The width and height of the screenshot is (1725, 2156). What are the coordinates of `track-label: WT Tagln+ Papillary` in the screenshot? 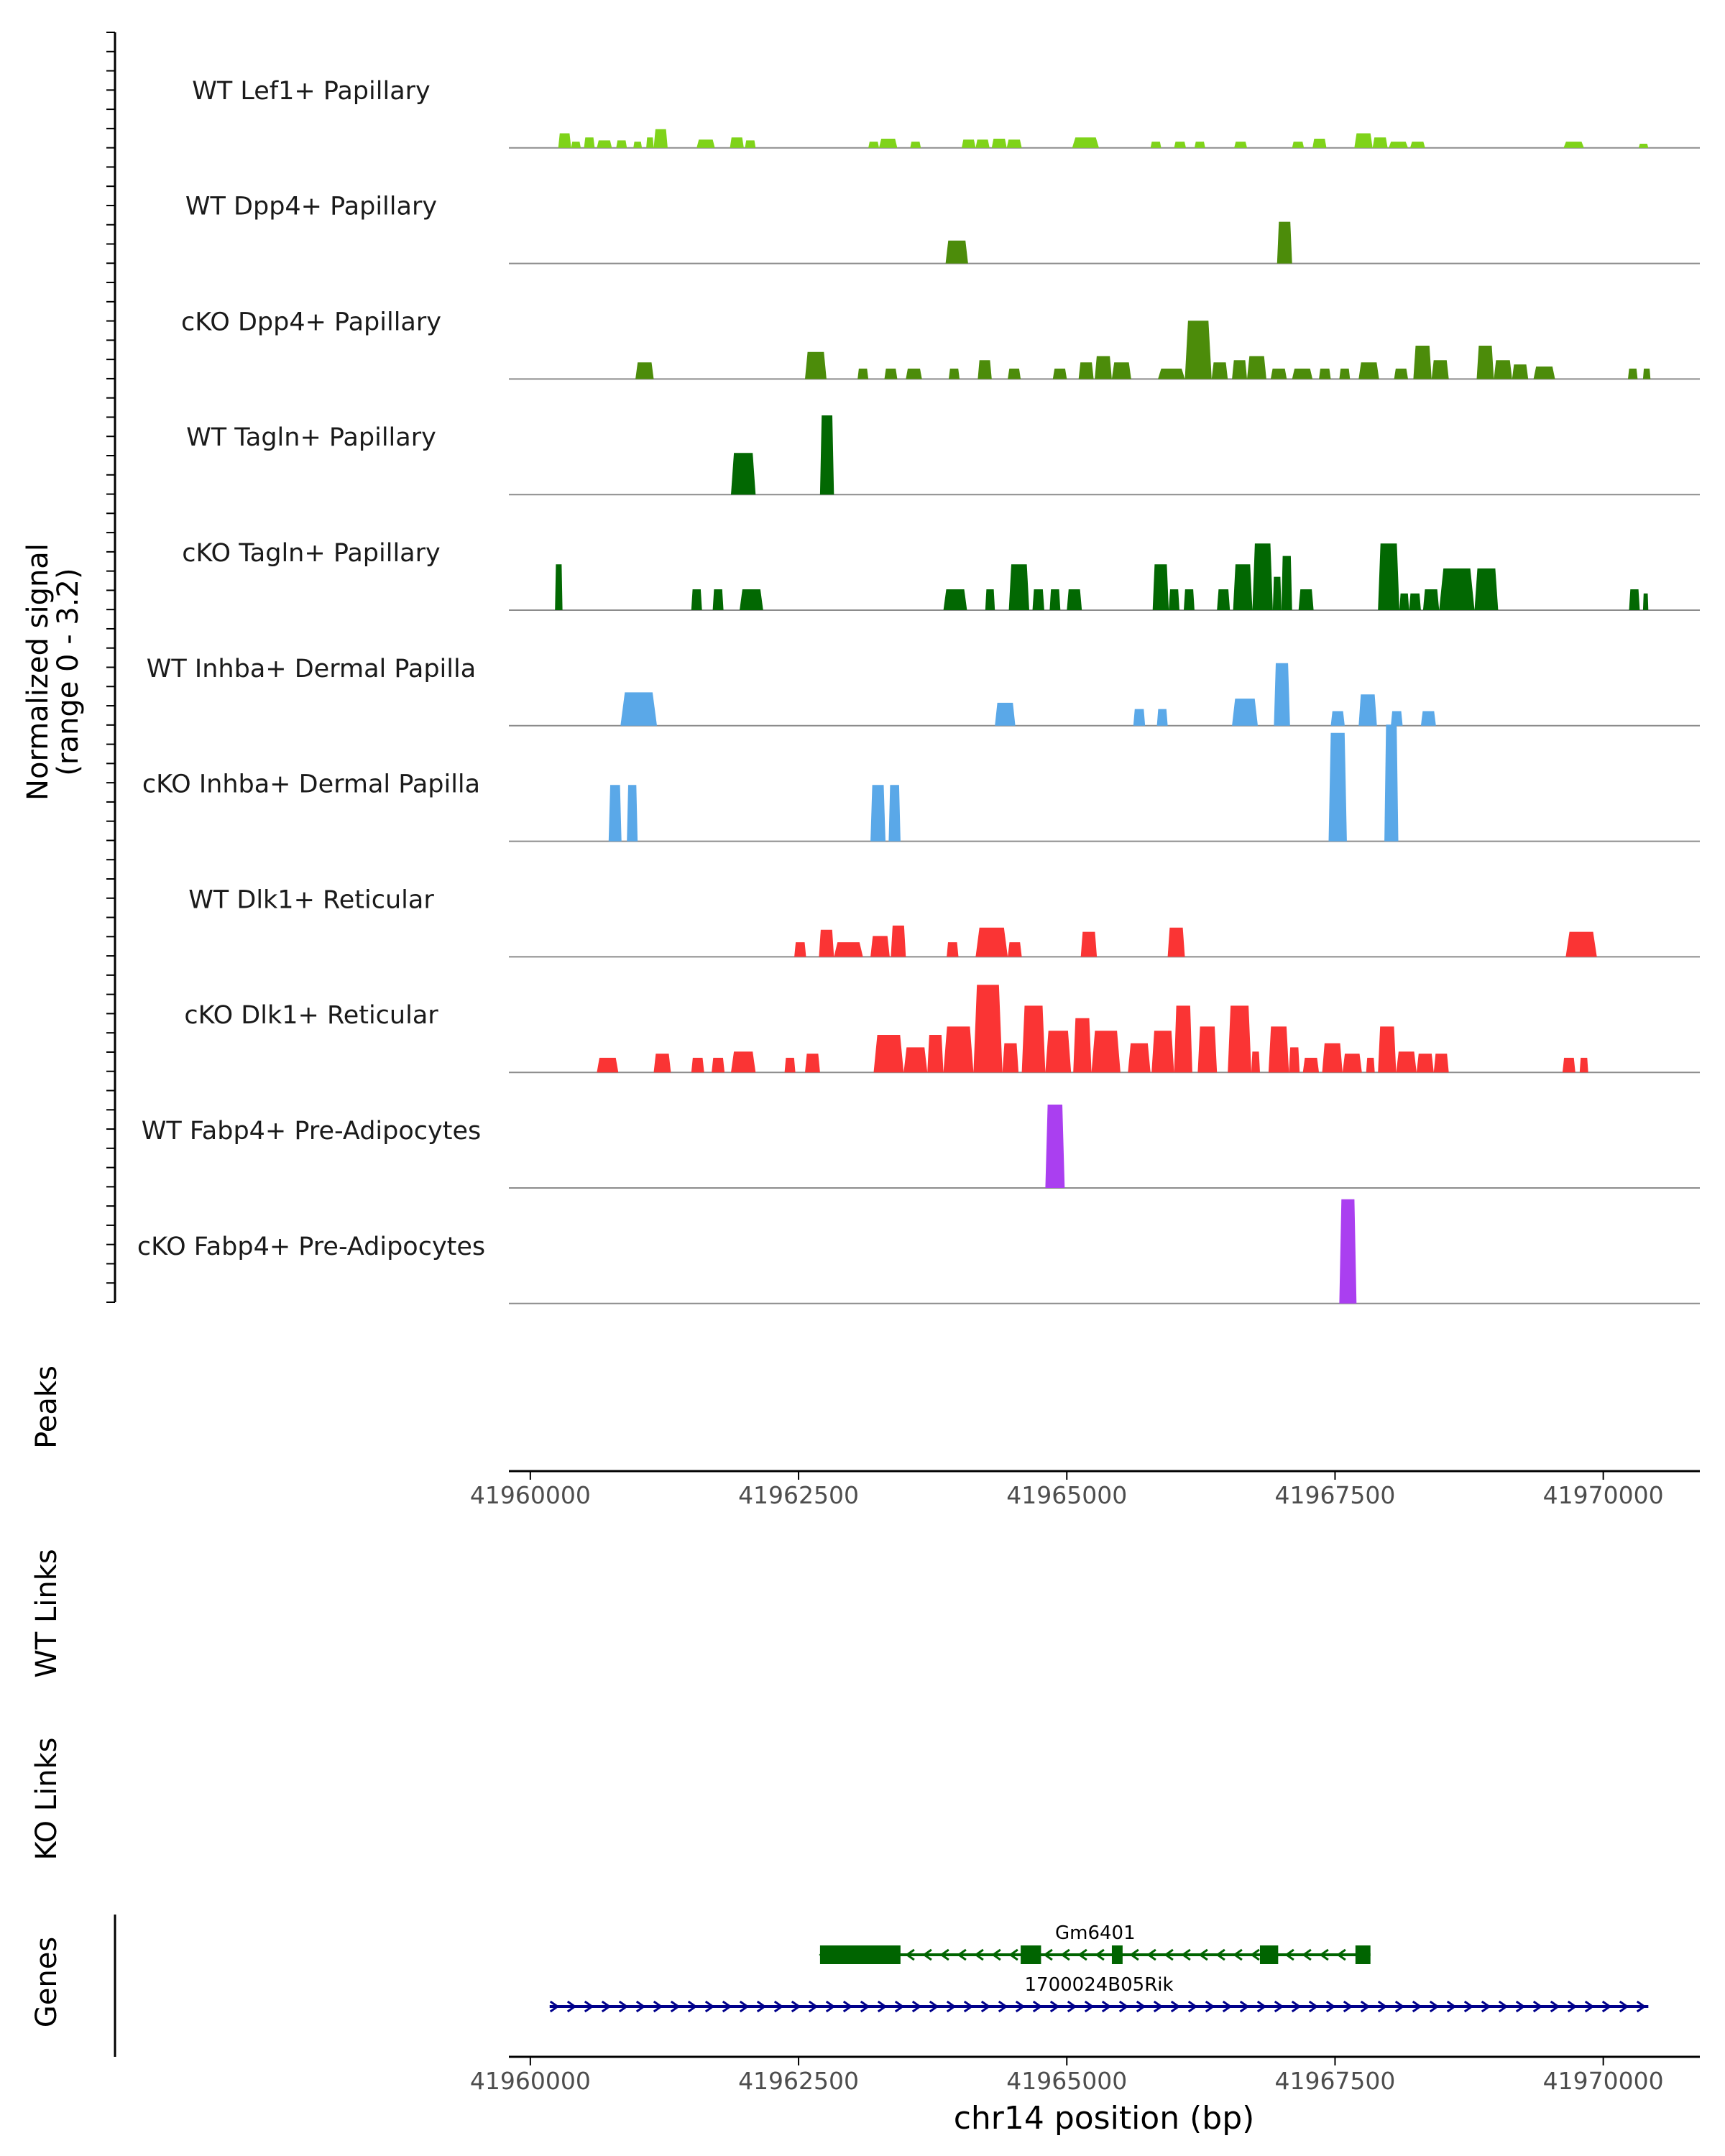 It's located at (311, 437).